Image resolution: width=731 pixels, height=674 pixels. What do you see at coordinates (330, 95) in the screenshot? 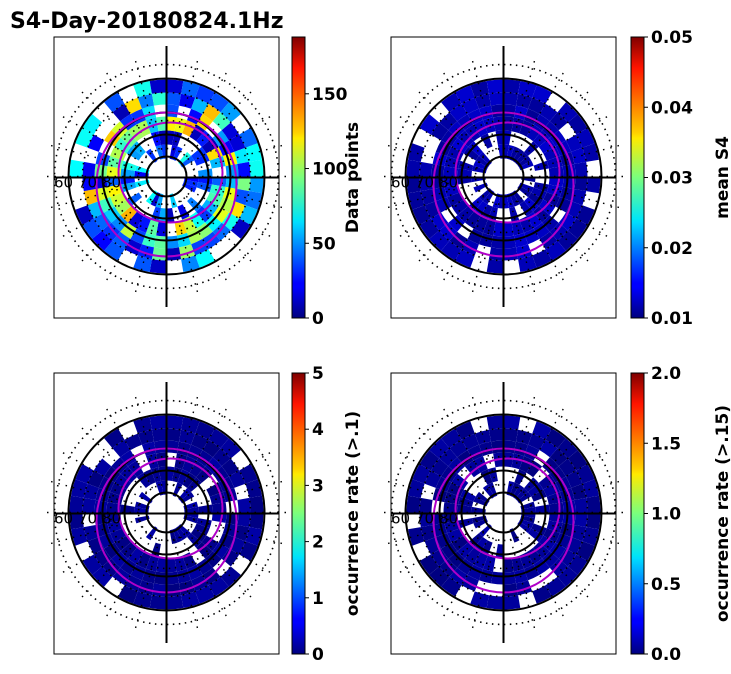
I see `colorbar-tick-label: 150` at bounding box center [330, 95].